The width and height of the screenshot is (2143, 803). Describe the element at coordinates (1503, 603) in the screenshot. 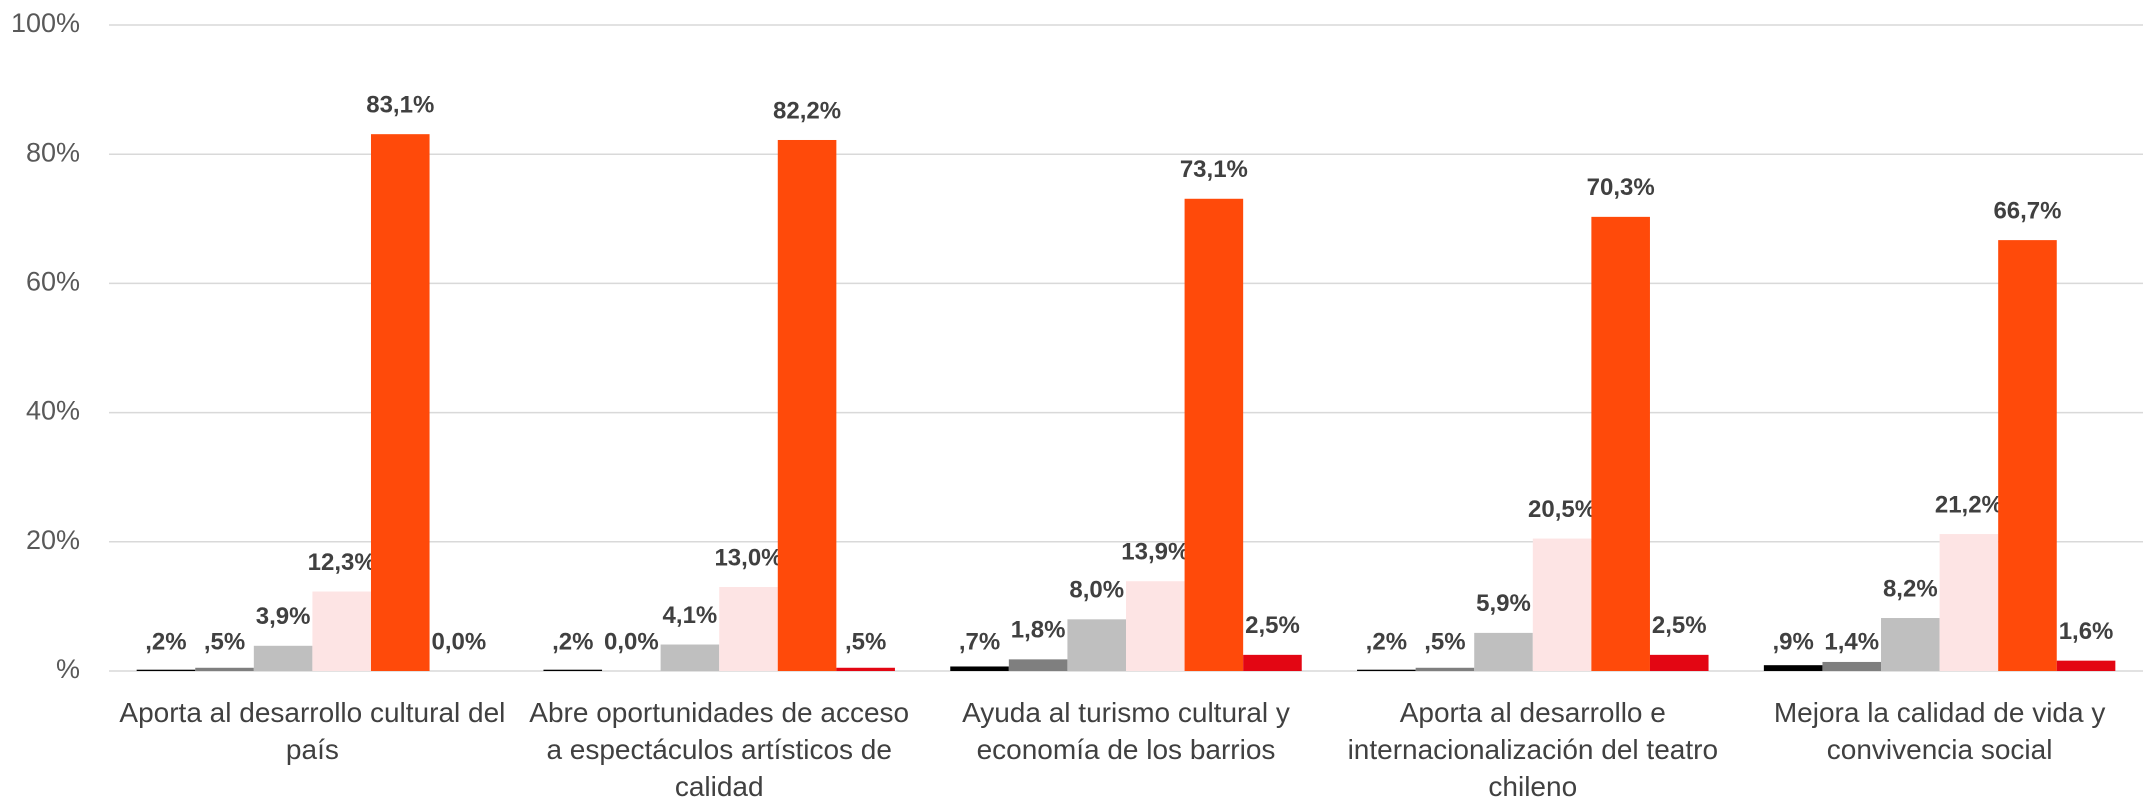

I see `data-label: 5,9%` at that location.